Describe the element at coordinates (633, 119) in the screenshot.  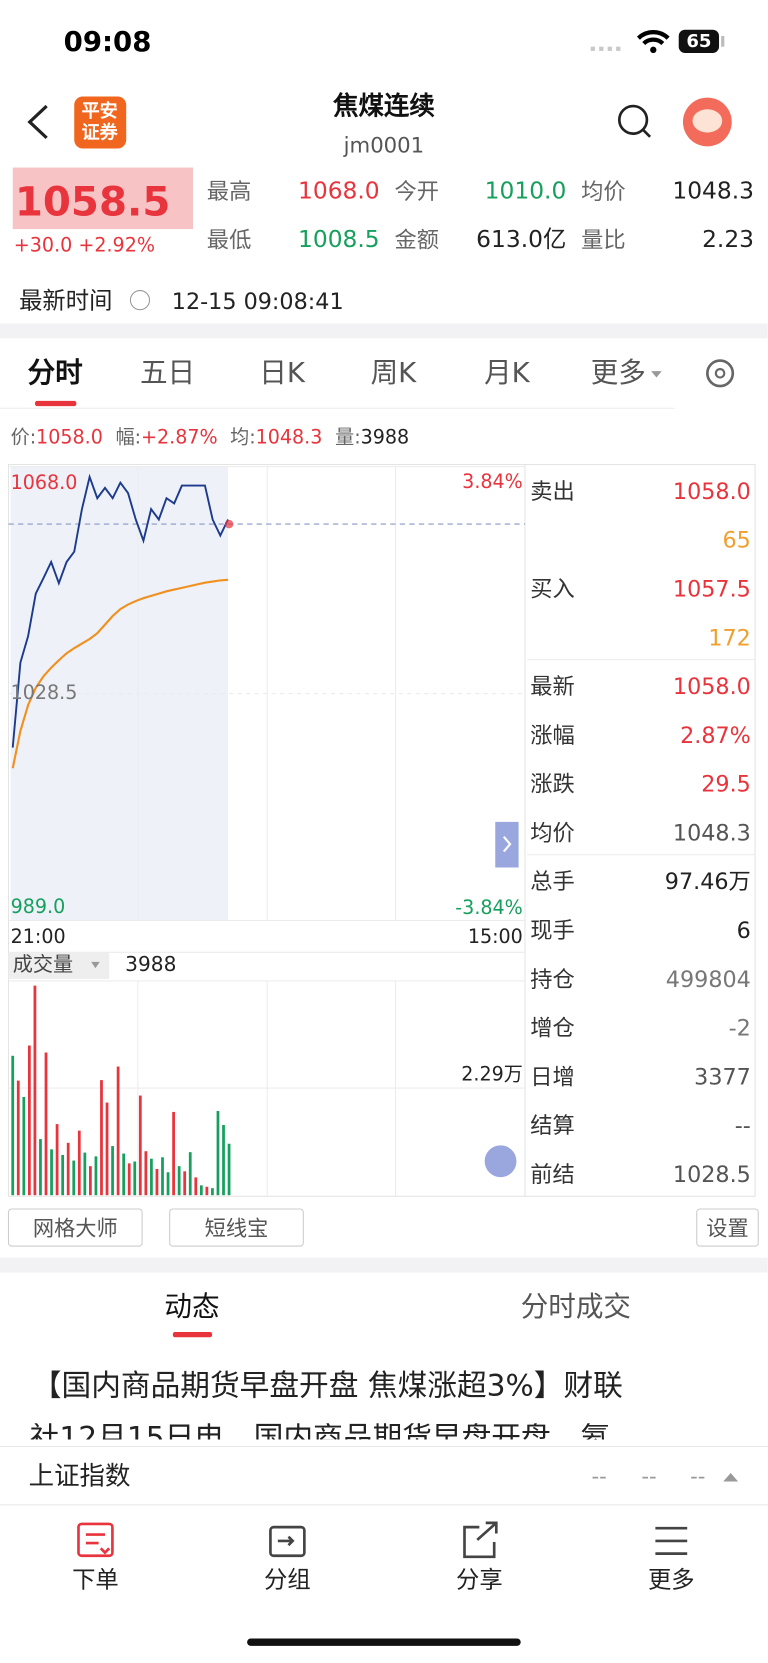
I see `search-button` at that location.